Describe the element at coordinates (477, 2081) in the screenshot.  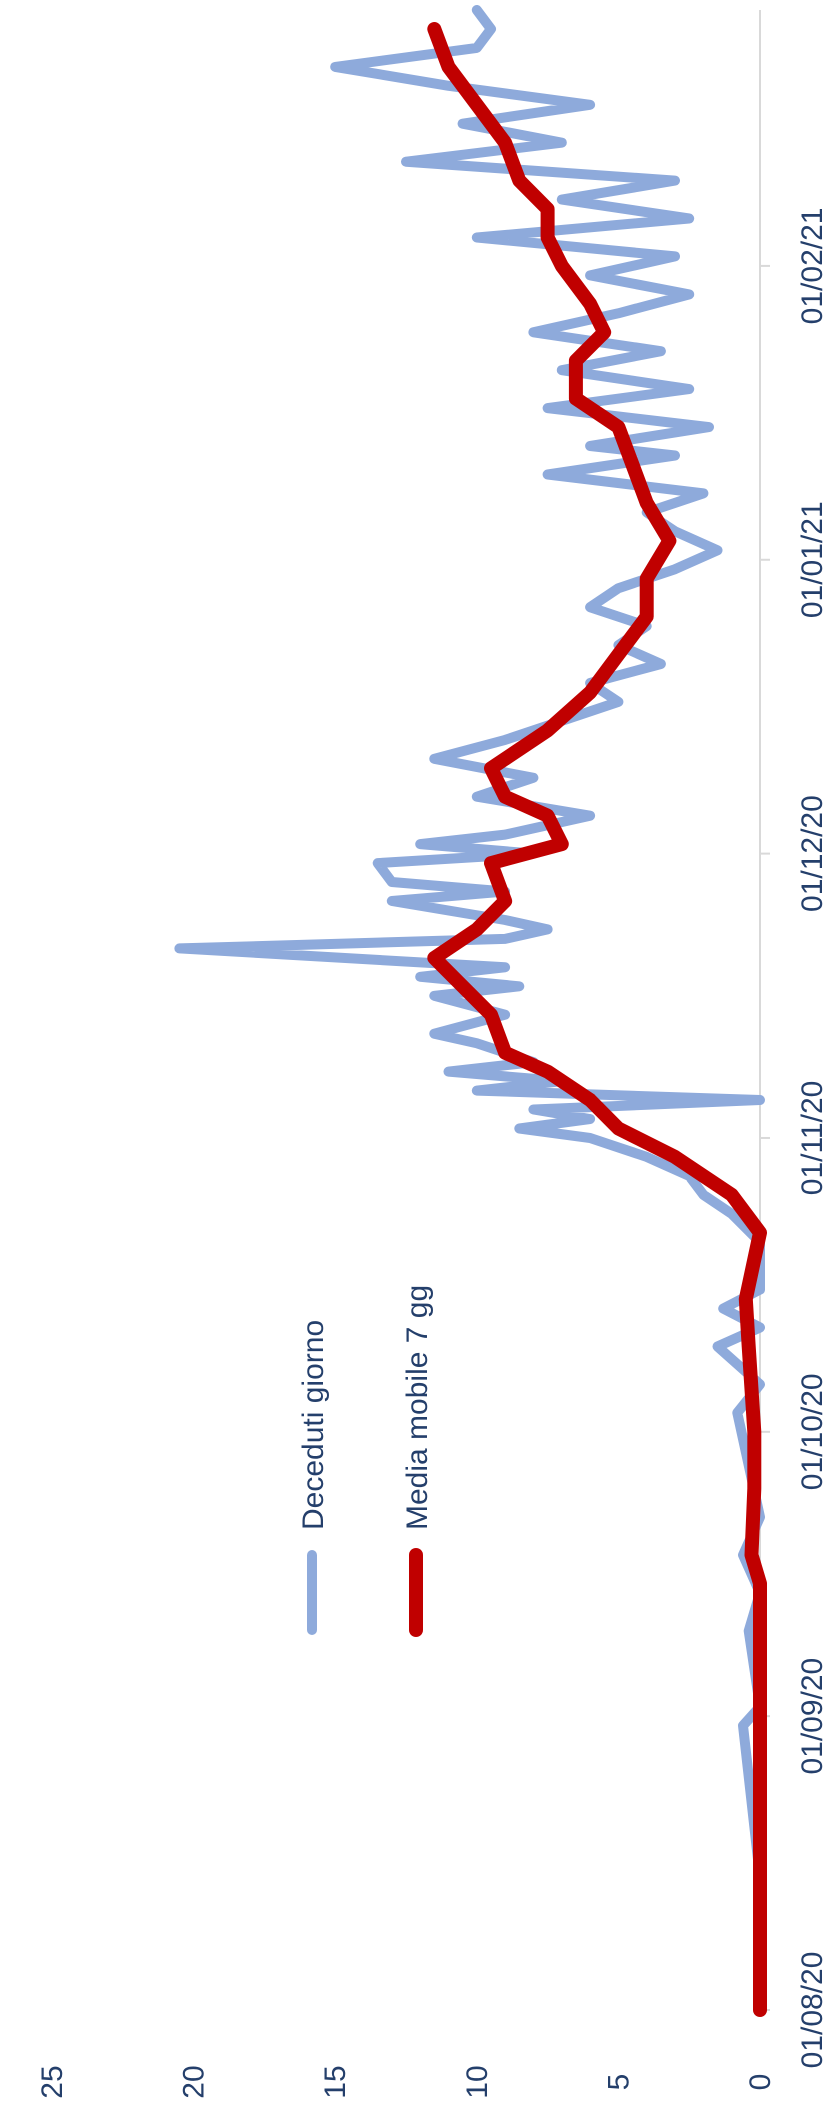
I see `y-tick-label: 10` at that location.